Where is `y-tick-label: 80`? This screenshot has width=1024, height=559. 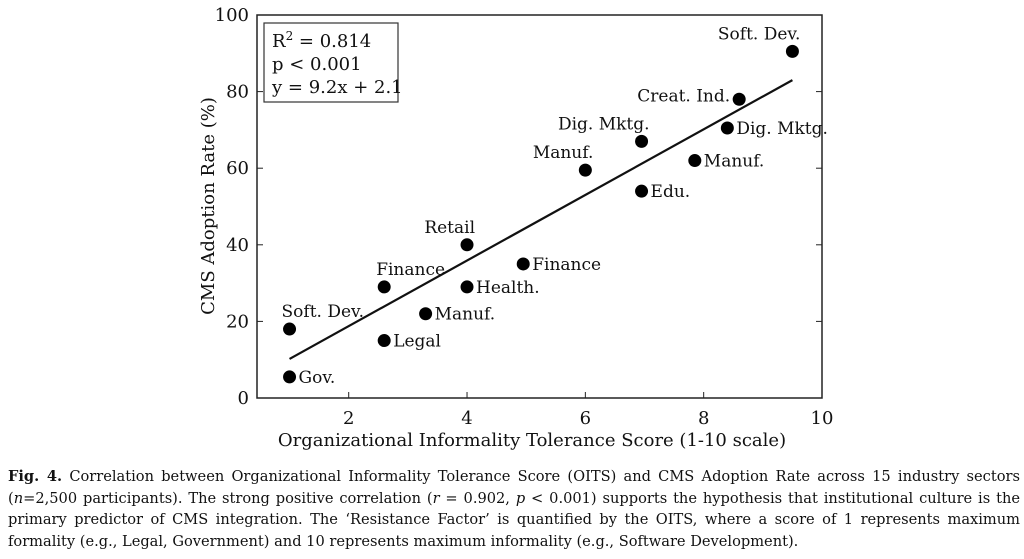 y-tick-label: 80 is located at coordinates (237, 92).